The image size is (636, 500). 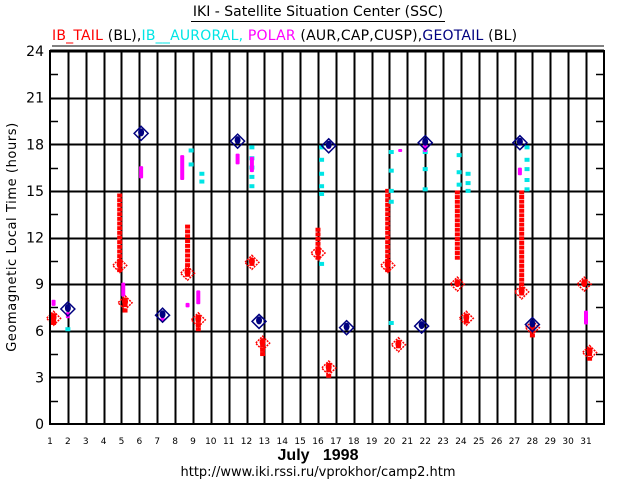 I want to click on x-tick-label: 11, so click(x=228, y=442).